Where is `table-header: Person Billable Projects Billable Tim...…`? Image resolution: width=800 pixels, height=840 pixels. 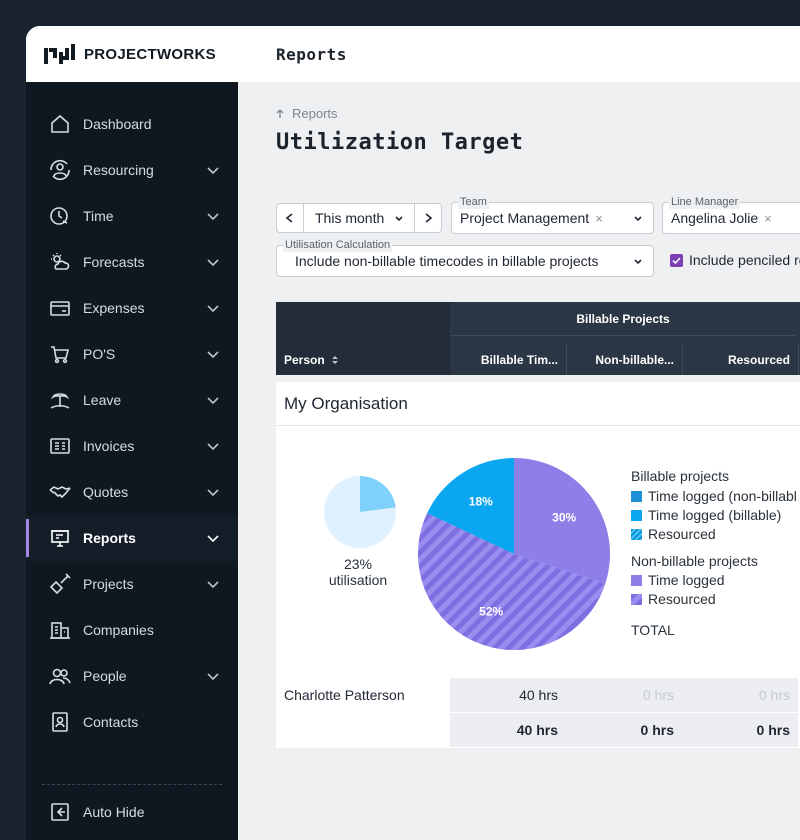
table-header: Person Billable Projects Billable Tim...… is located at coordinates (538, 338).